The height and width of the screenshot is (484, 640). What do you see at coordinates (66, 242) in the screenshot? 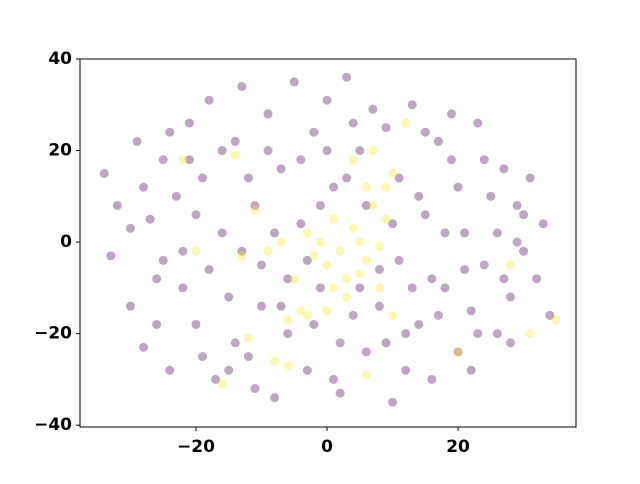
I see `y-tick-label: 0` at bounding box center [66, 242].